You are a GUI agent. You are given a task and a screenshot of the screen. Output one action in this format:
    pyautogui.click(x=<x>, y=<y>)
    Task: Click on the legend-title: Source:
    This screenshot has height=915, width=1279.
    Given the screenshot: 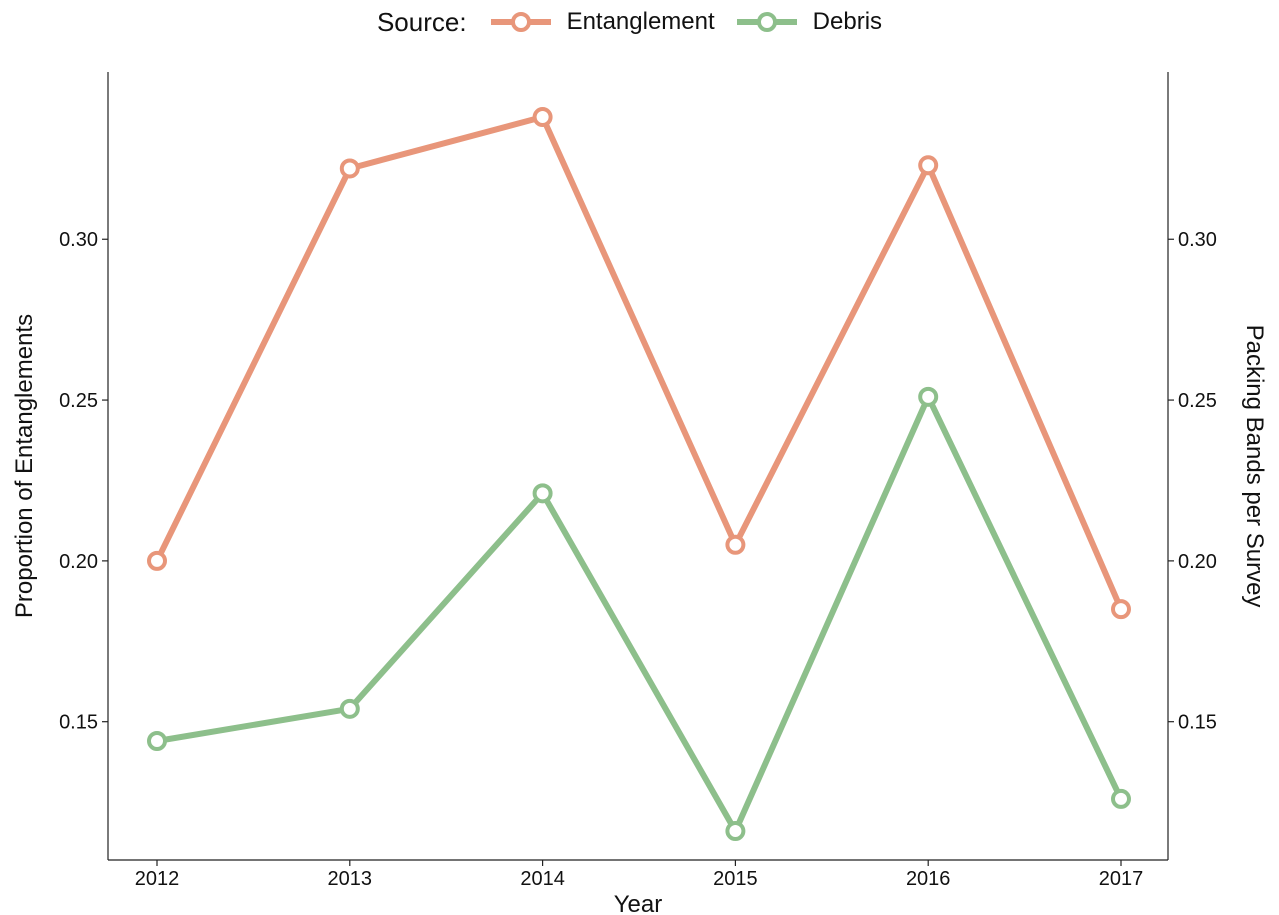 What is the action you would take?
    pyautogui.click(x=421, y=21)
    